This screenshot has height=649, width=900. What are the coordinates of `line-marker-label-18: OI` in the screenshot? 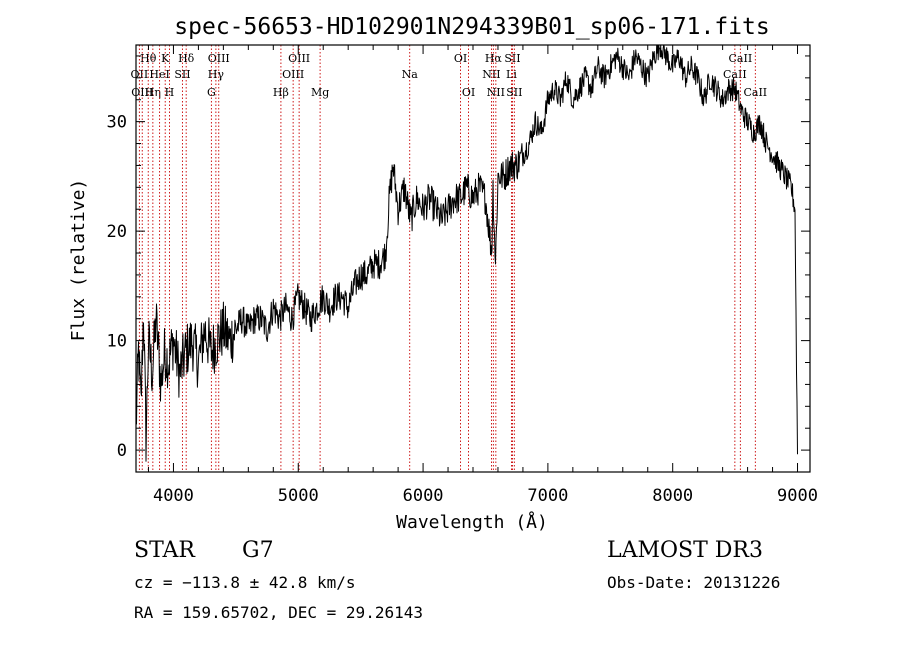 It's located at (468, 92).